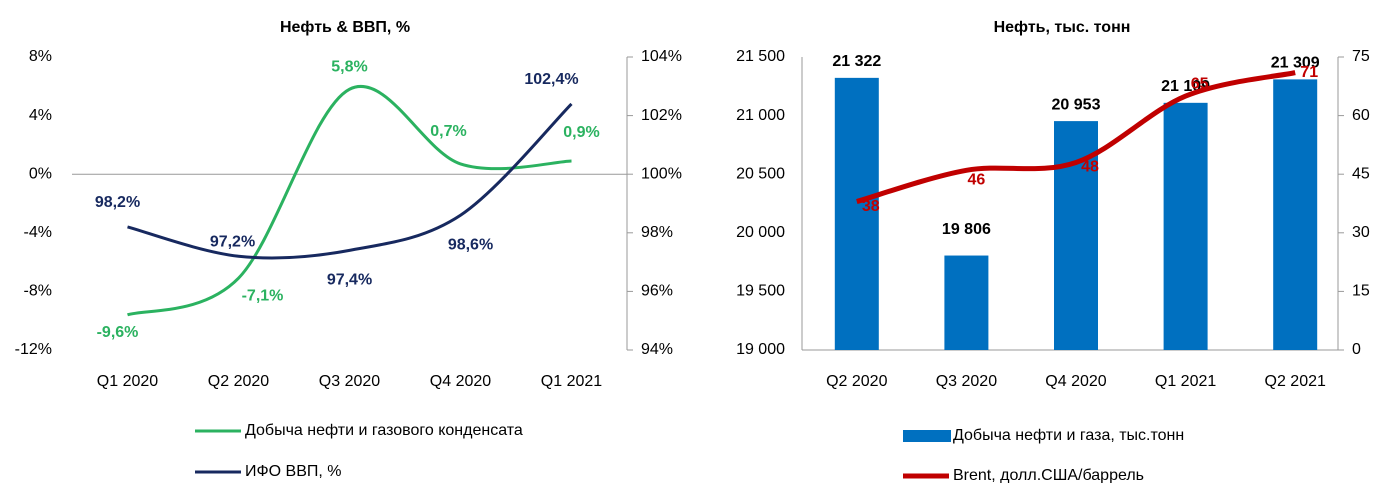  What do you see at coordinates (760, 173) in the screenshot?
I see `y-tick-label: 20 500` at bounding box center [760, 173].